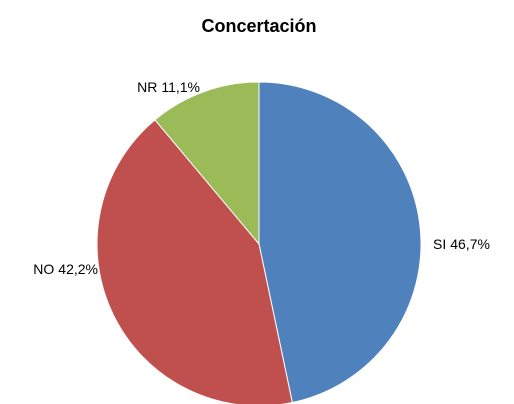 Image resolution: width=514 pixels, height=404 pixels. What do you see at coordinates (258, 26) in the screenshot?
I see `chart-title: Concertación` at bounding box center [258, 26].